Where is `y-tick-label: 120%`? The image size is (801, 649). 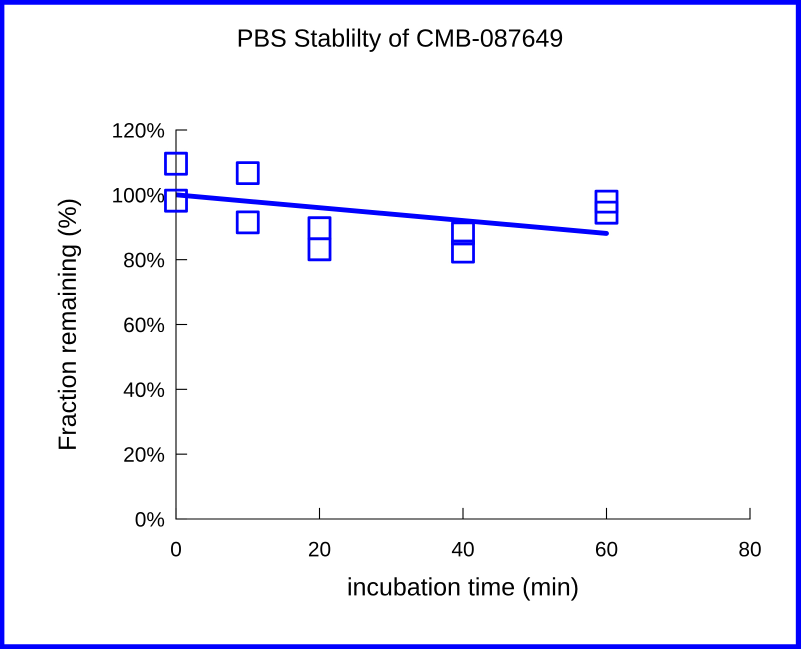
y-tick-label: 120% is located at coordinates (138, 130).